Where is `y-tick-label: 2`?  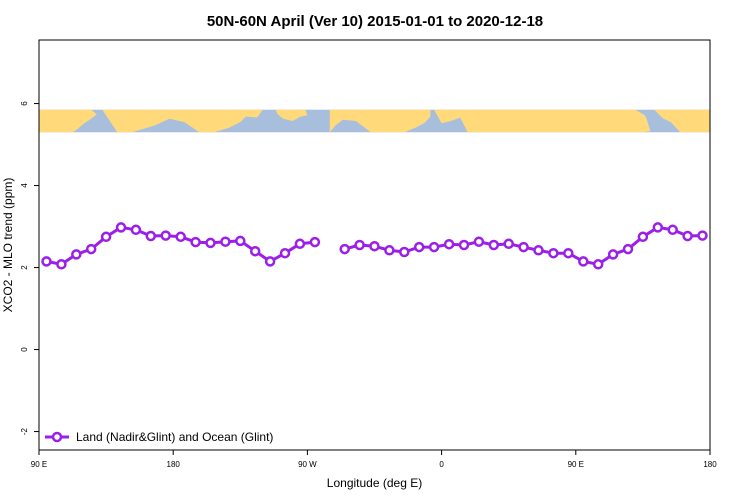
y-tick-label: 2 is located at coordinates (24, 267).